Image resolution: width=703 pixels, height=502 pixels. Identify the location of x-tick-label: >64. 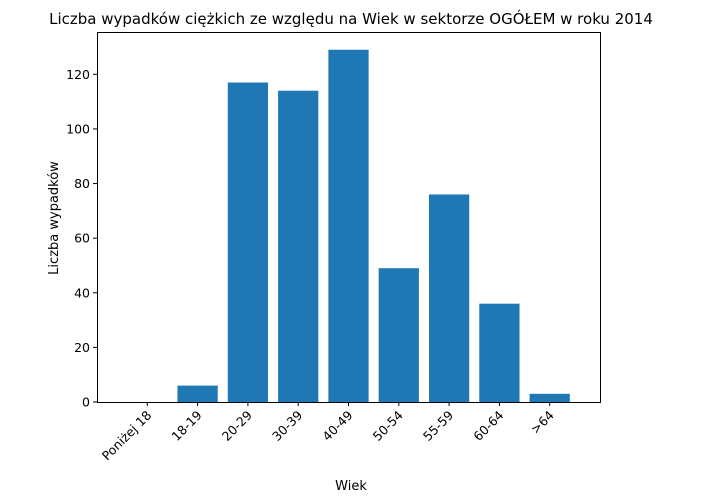
(542, 421).